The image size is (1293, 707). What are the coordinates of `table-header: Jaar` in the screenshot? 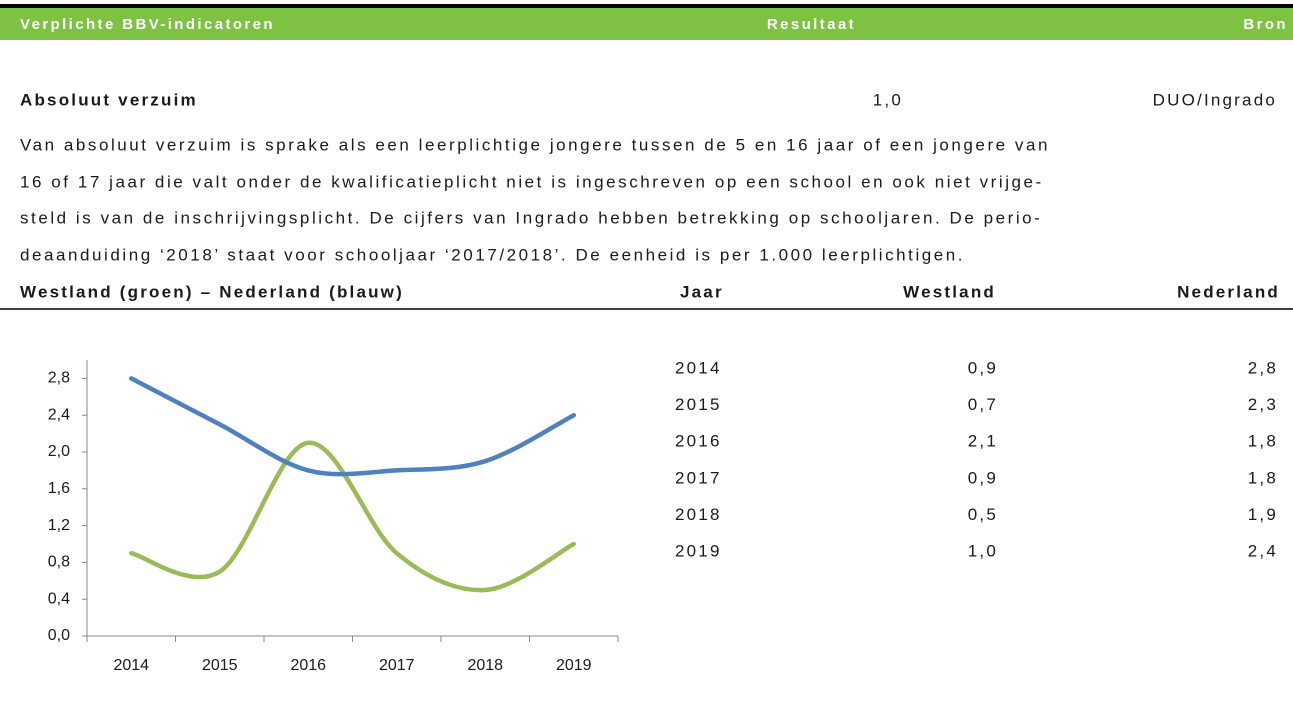 It's located at (702, 291).